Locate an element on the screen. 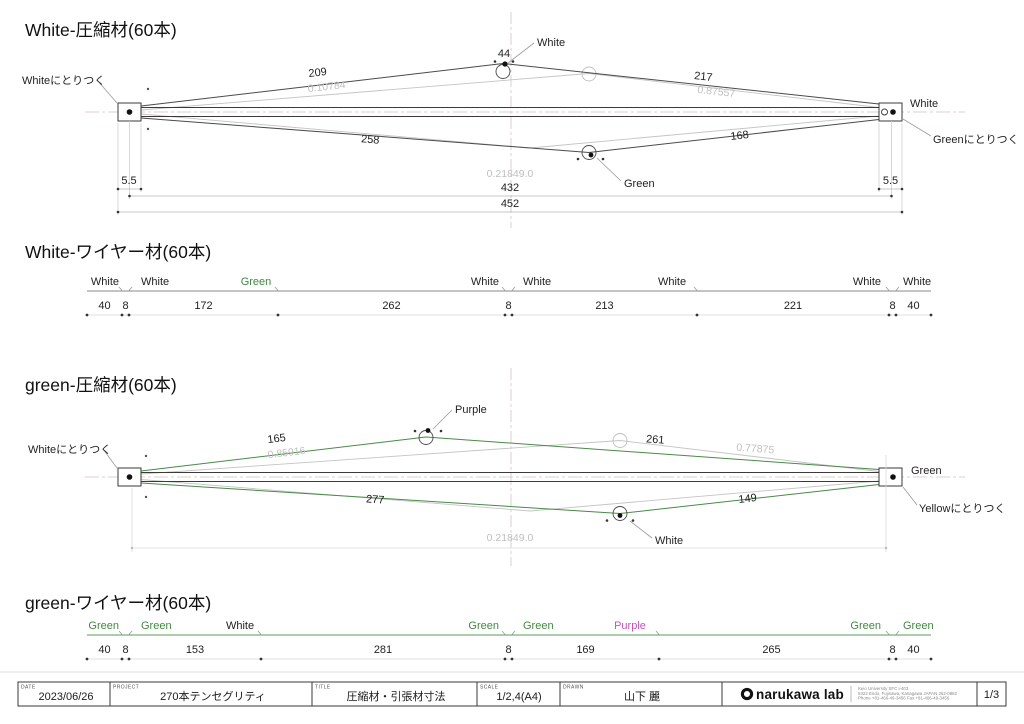  segment-dim: 221 is located at coordinates (793, 306).